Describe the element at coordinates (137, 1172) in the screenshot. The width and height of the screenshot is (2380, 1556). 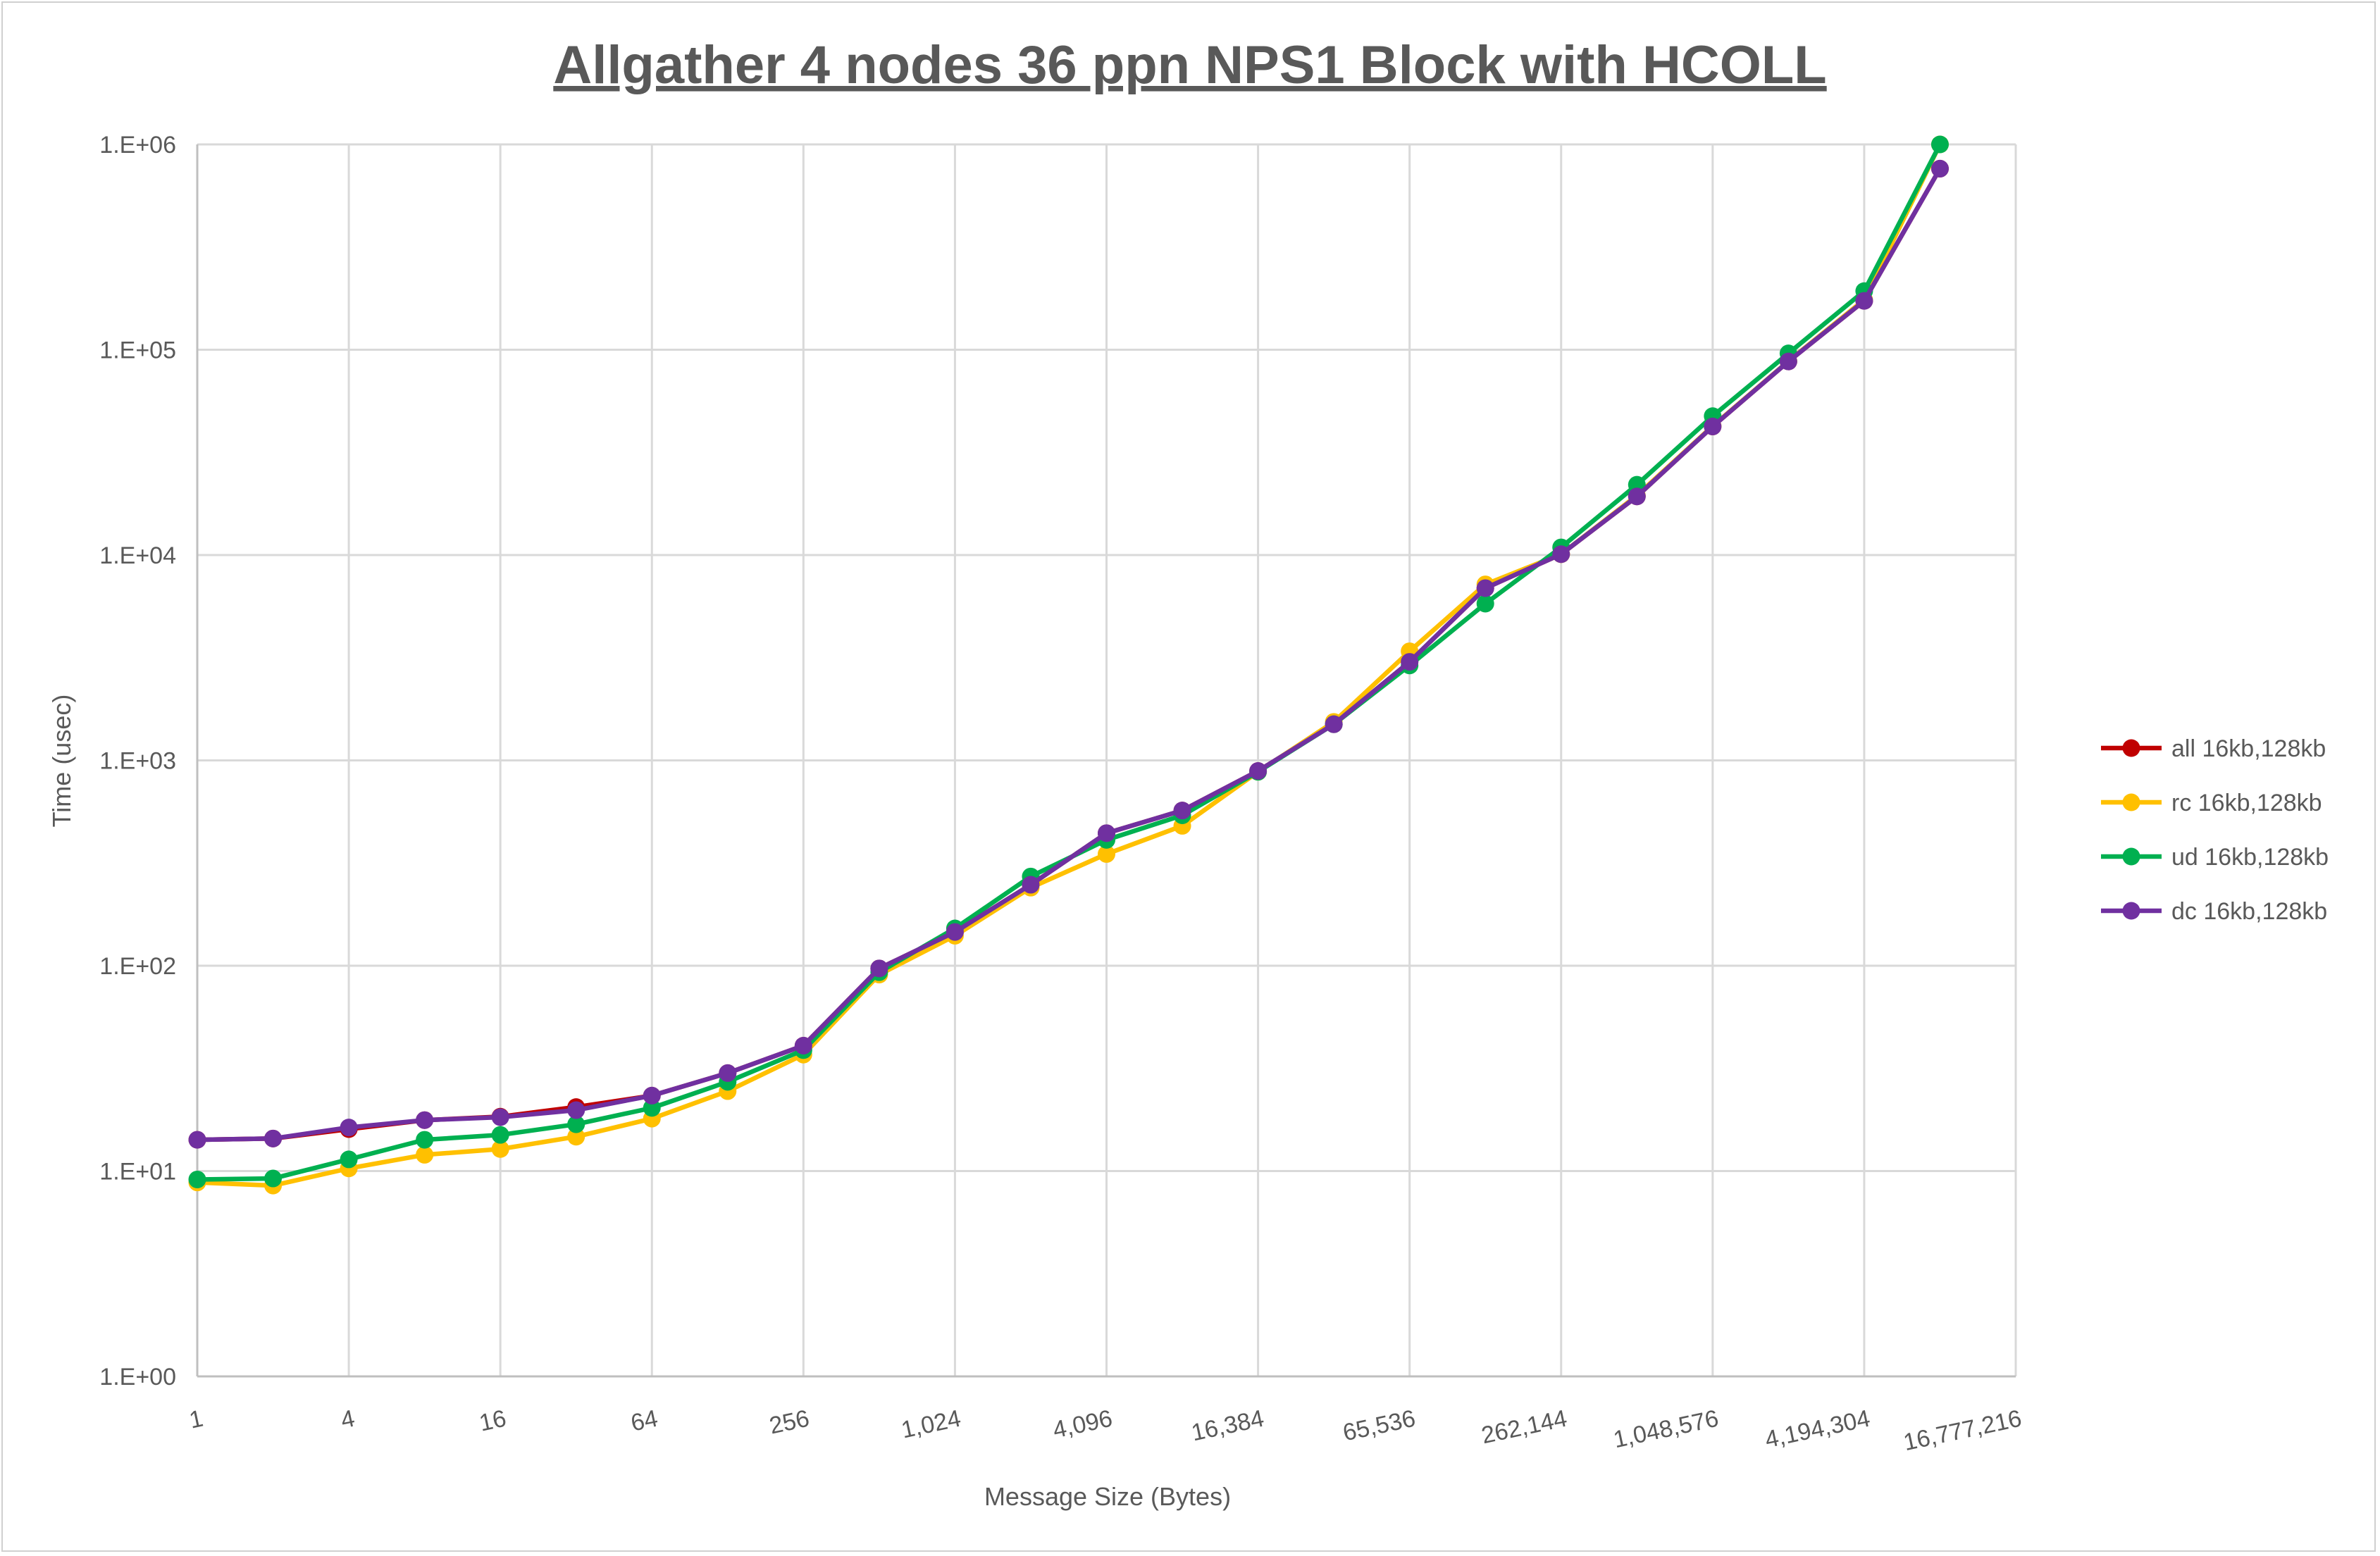
I see `y-tick-label: 1.E+01` at that location.